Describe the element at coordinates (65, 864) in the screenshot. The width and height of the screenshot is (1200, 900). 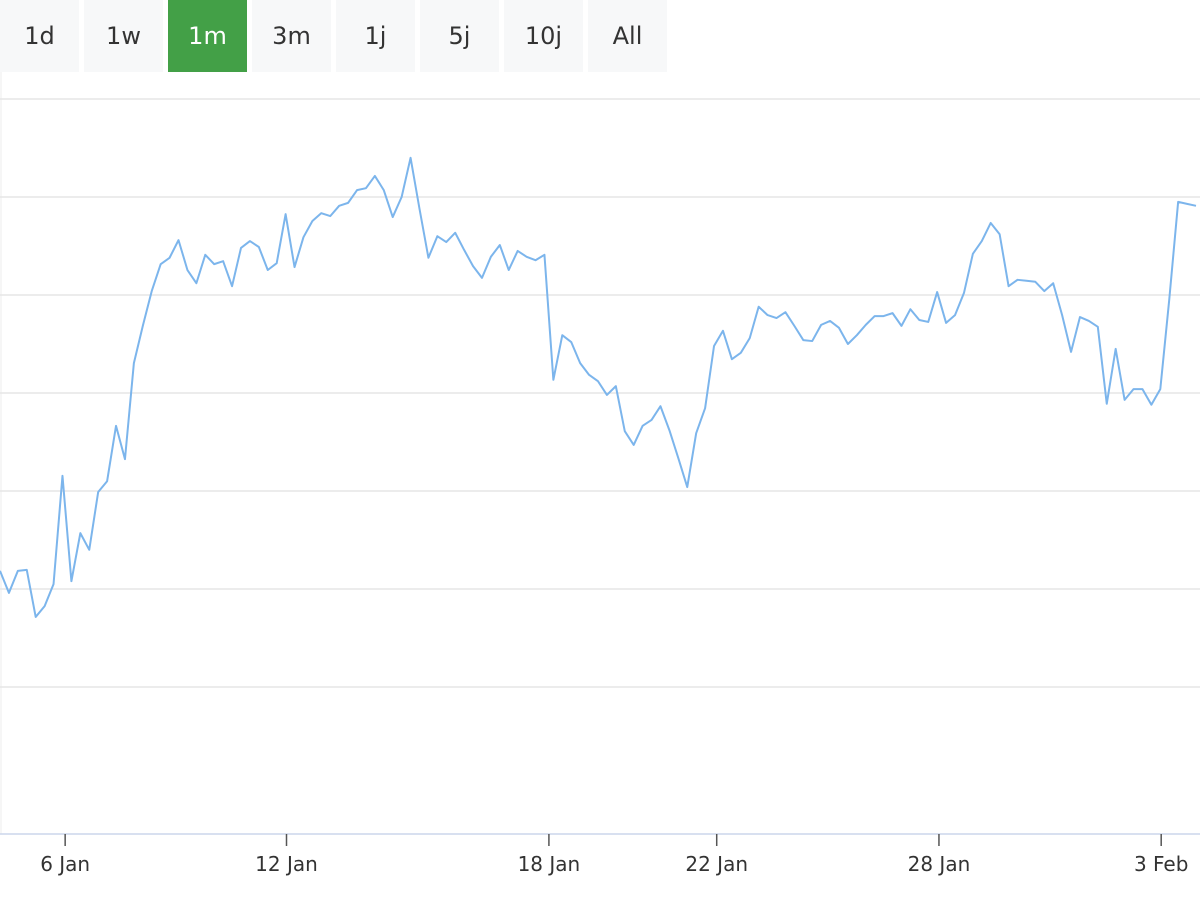
I see `x-tick-label: 6 Jan` at that location.